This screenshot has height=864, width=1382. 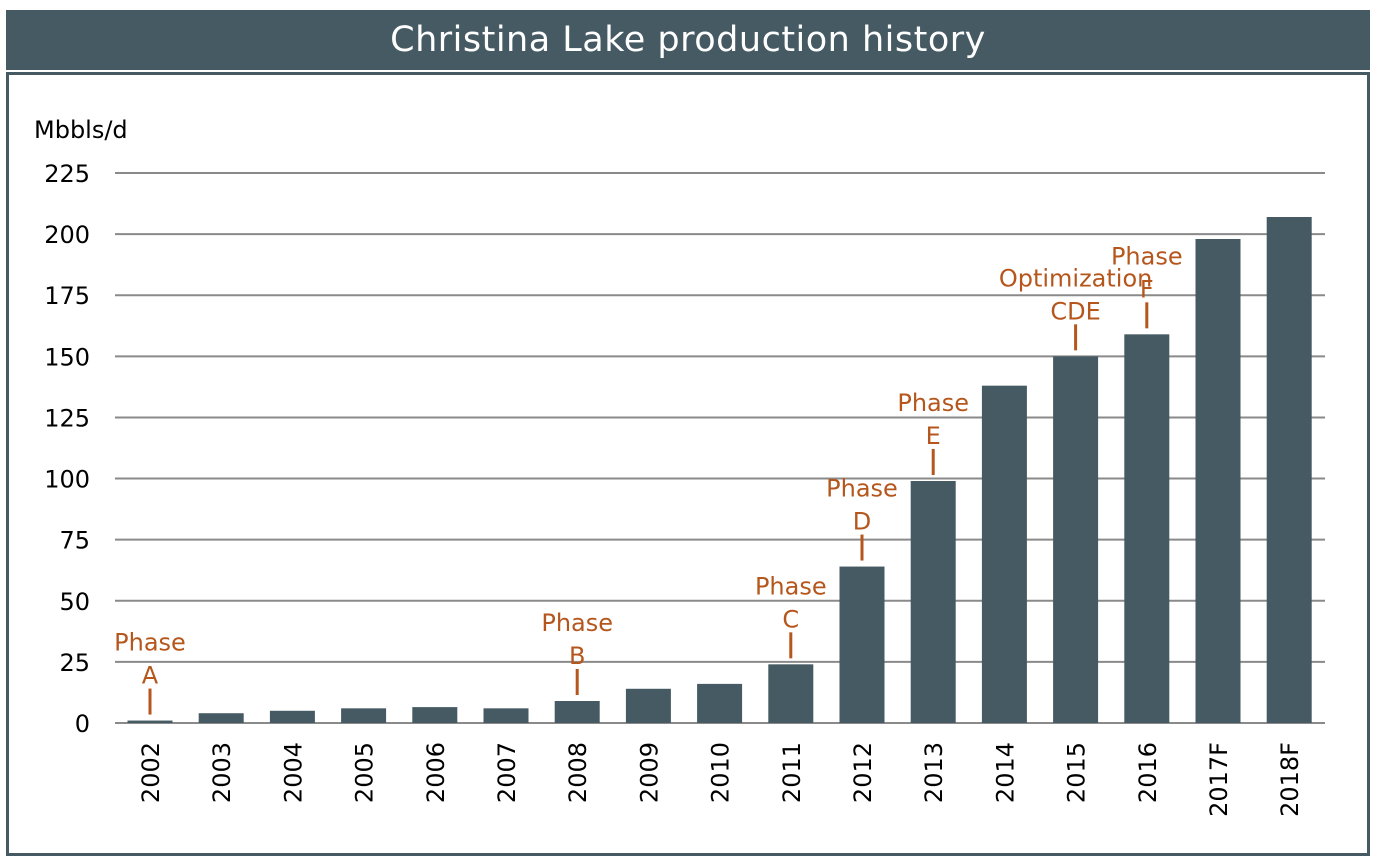 What do you see at coordinates (862, 522) in the screenshot?
I see `annotation-label: D` at bounding box center [862, 522].